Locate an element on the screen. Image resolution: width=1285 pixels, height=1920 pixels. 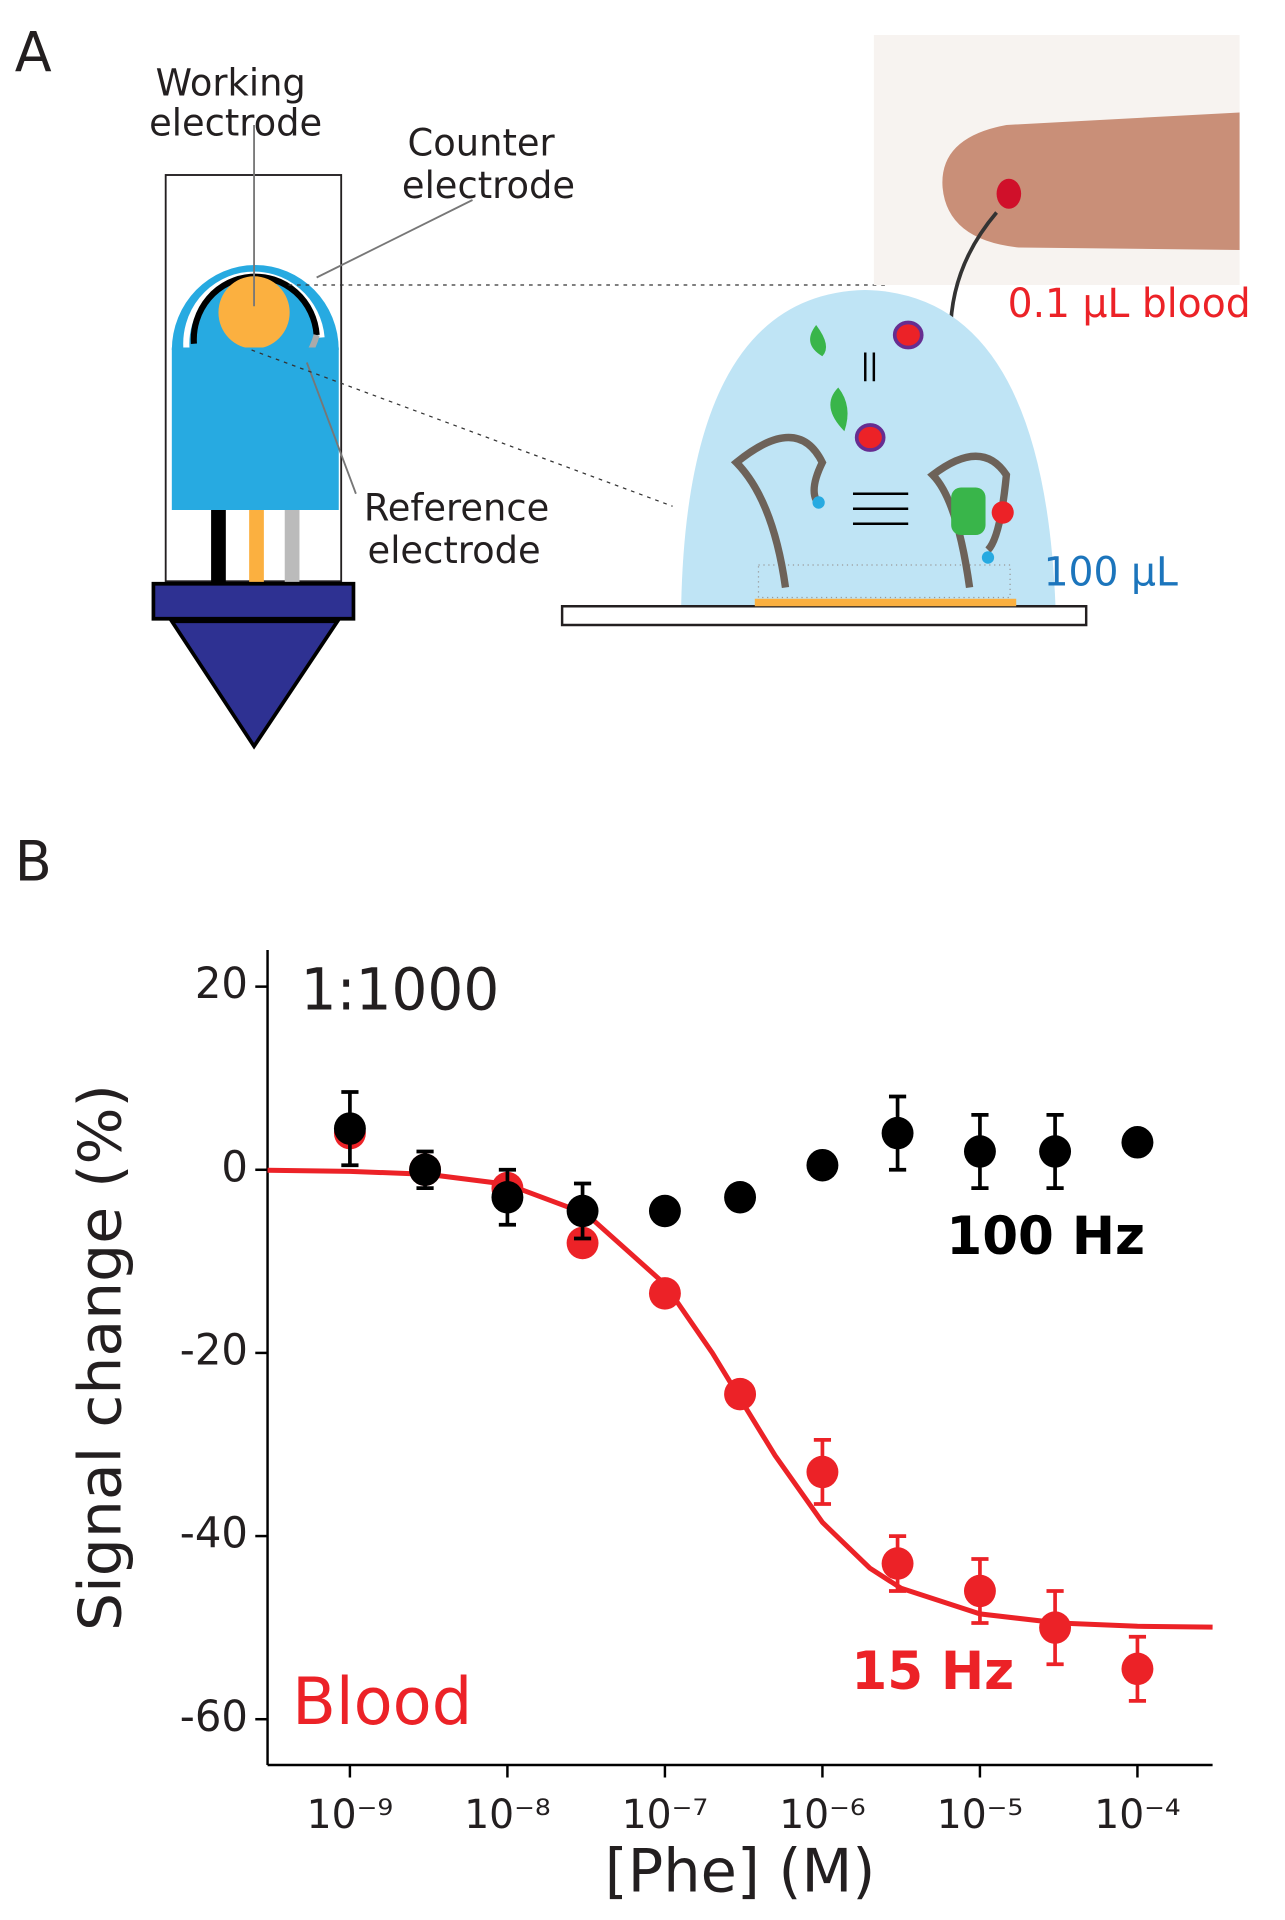
y-tick-label: -20 is located at coordinates (214, 1349).